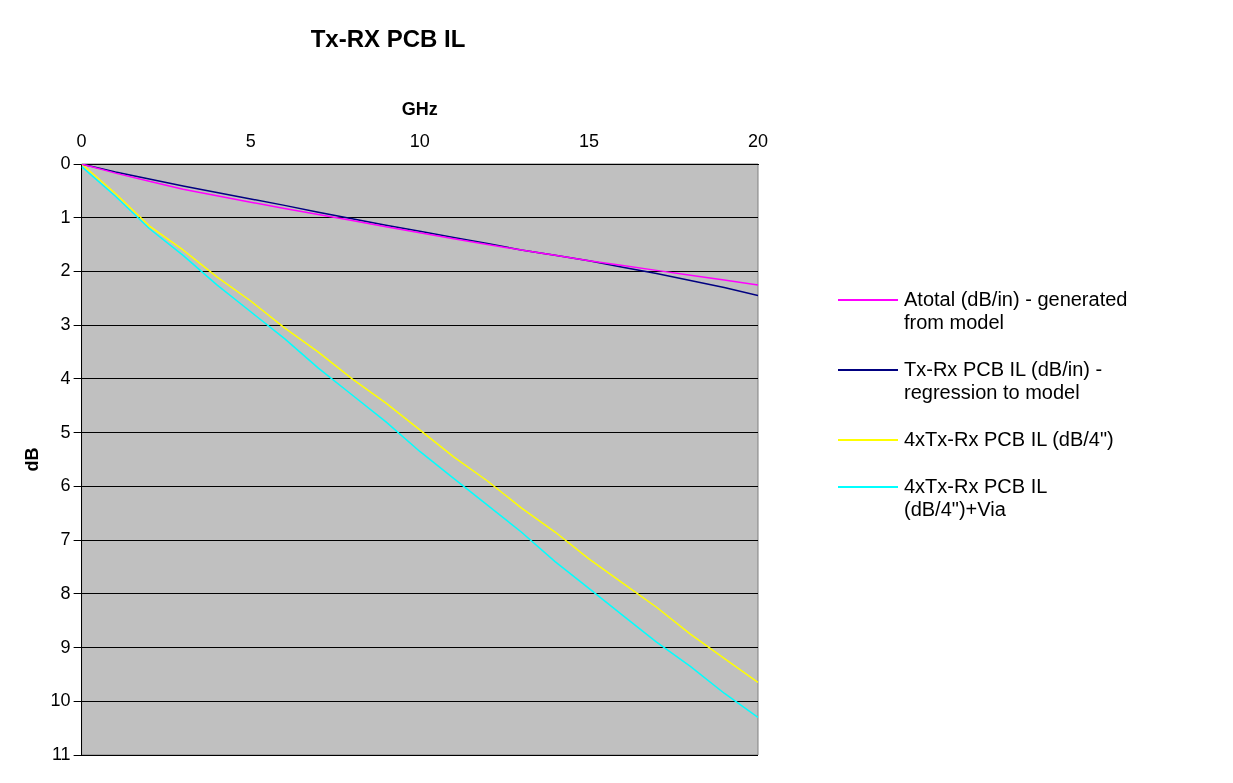  What do you see at coordinates (65, 539) in the screenshot?
I see `y-tick-label: 7` at bounding box center [65, 539].